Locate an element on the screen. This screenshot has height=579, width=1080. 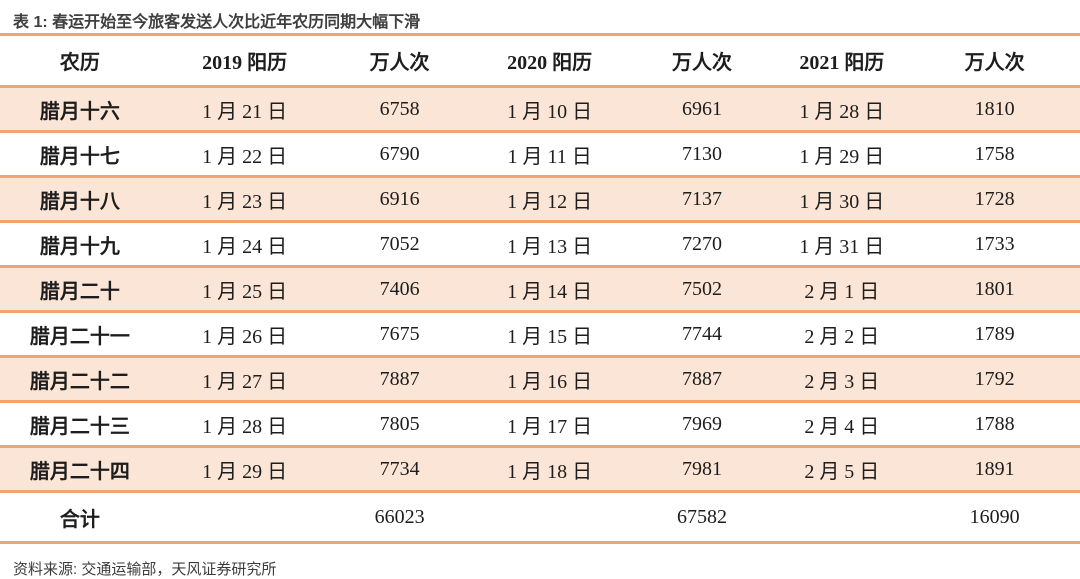
table-row: 腊月十八 1 月 23 日 6916 1 月 12 日 7137 1 月 30 日 1728 is located at coordinates (540, 199).